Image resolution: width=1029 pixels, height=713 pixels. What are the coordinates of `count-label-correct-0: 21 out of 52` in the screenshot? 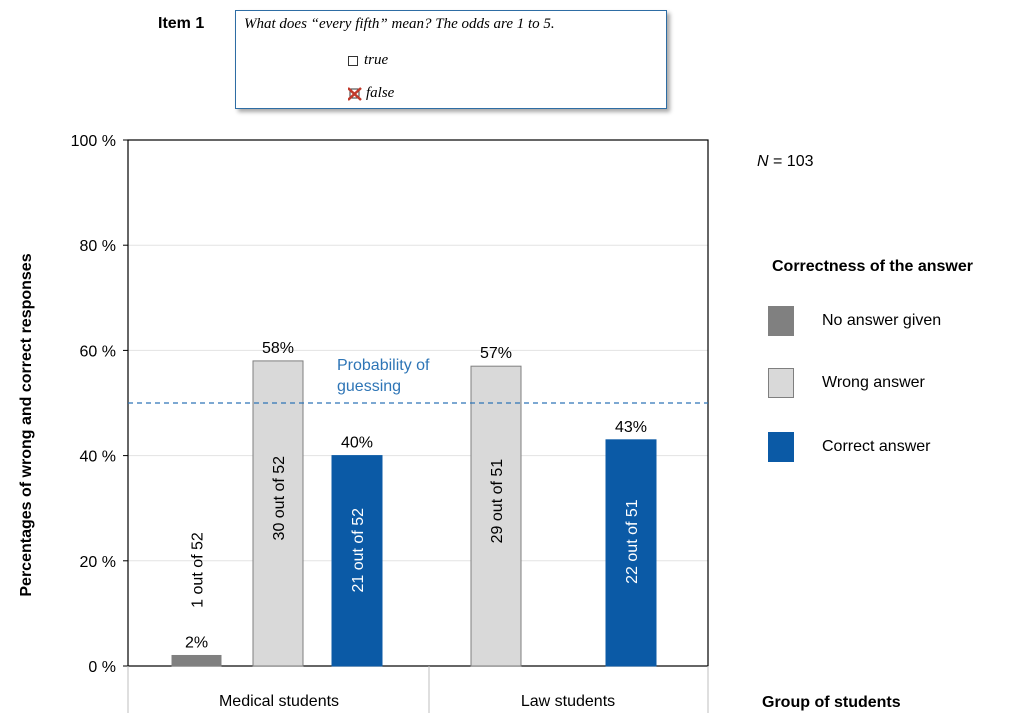 It's located at (358, 550).